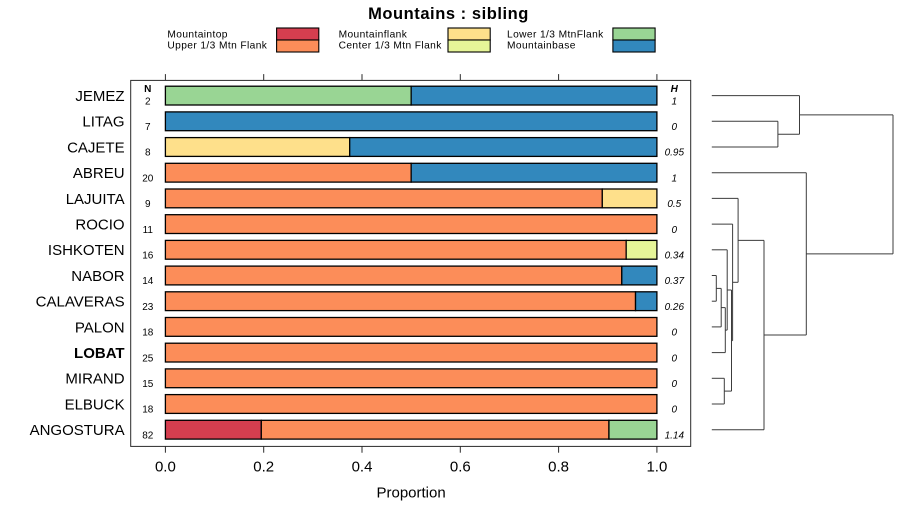 The image size is (900, 525). Describe the element at coordinates (99, 96) in the screenshot. I see `svg-text: JEMEZ` at that location.